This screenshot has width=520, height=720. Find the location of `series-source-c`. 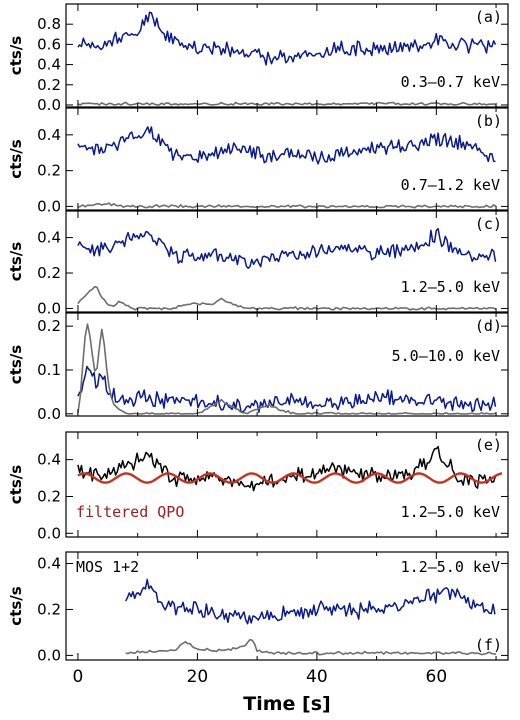

series-source-c is located at coordinates (287, 248).